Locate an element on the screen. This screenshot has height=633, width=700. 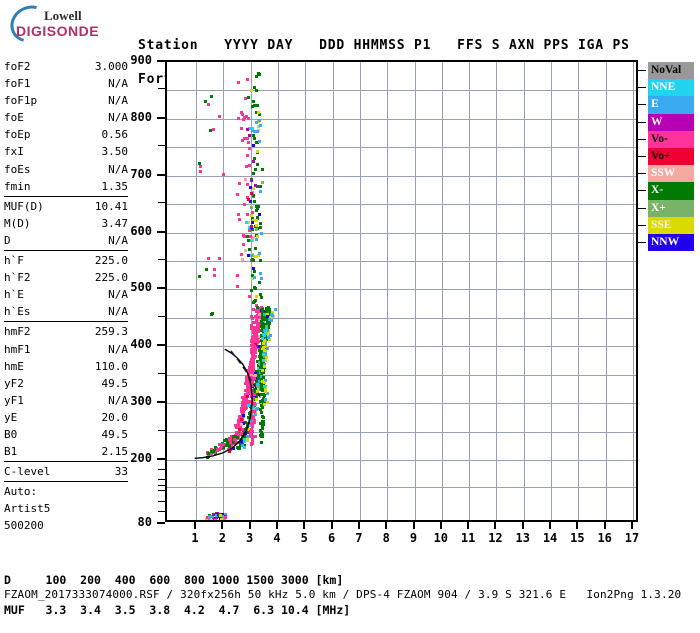
legend-item-w: W is located at coordinates (671, 122).